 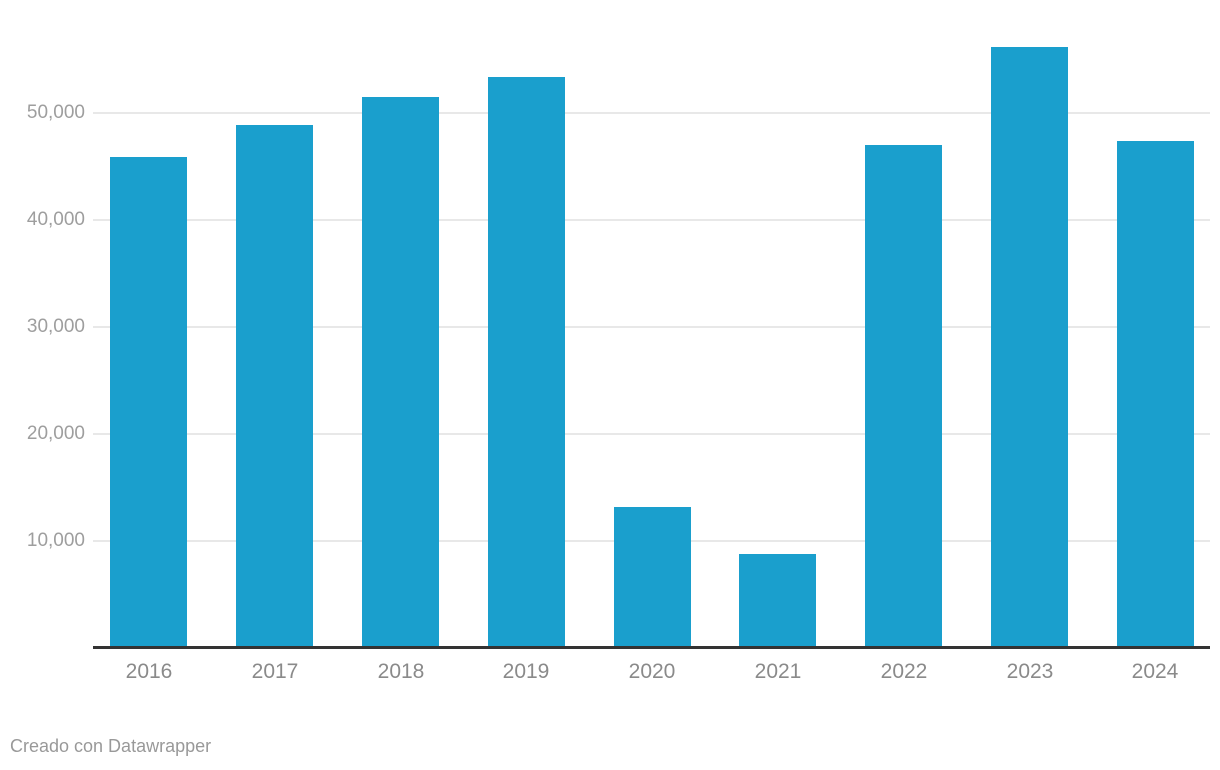 What do you see at coordinates (526, 362) in the screenshot?
I see `bar-2019` at bounding box center [526, 362].